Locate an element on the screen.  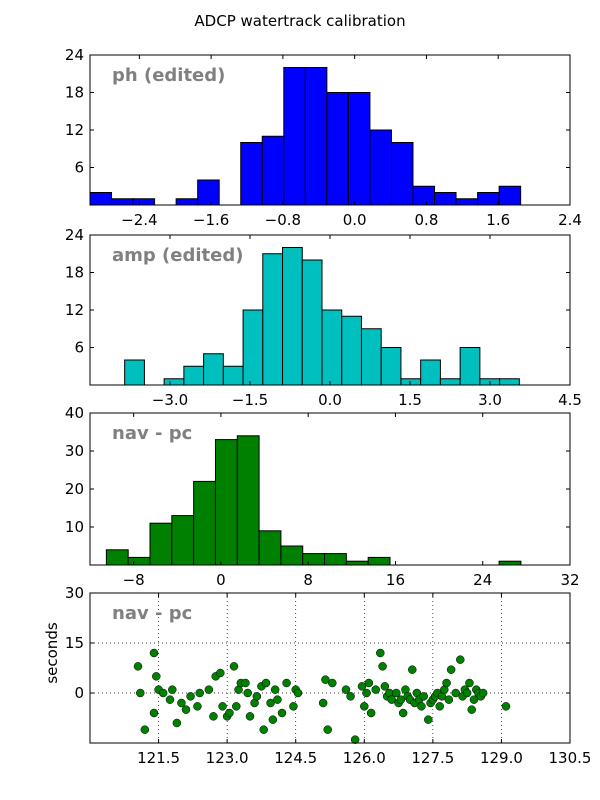
y-tick-label: 15 is located at coordinates (74, 643).